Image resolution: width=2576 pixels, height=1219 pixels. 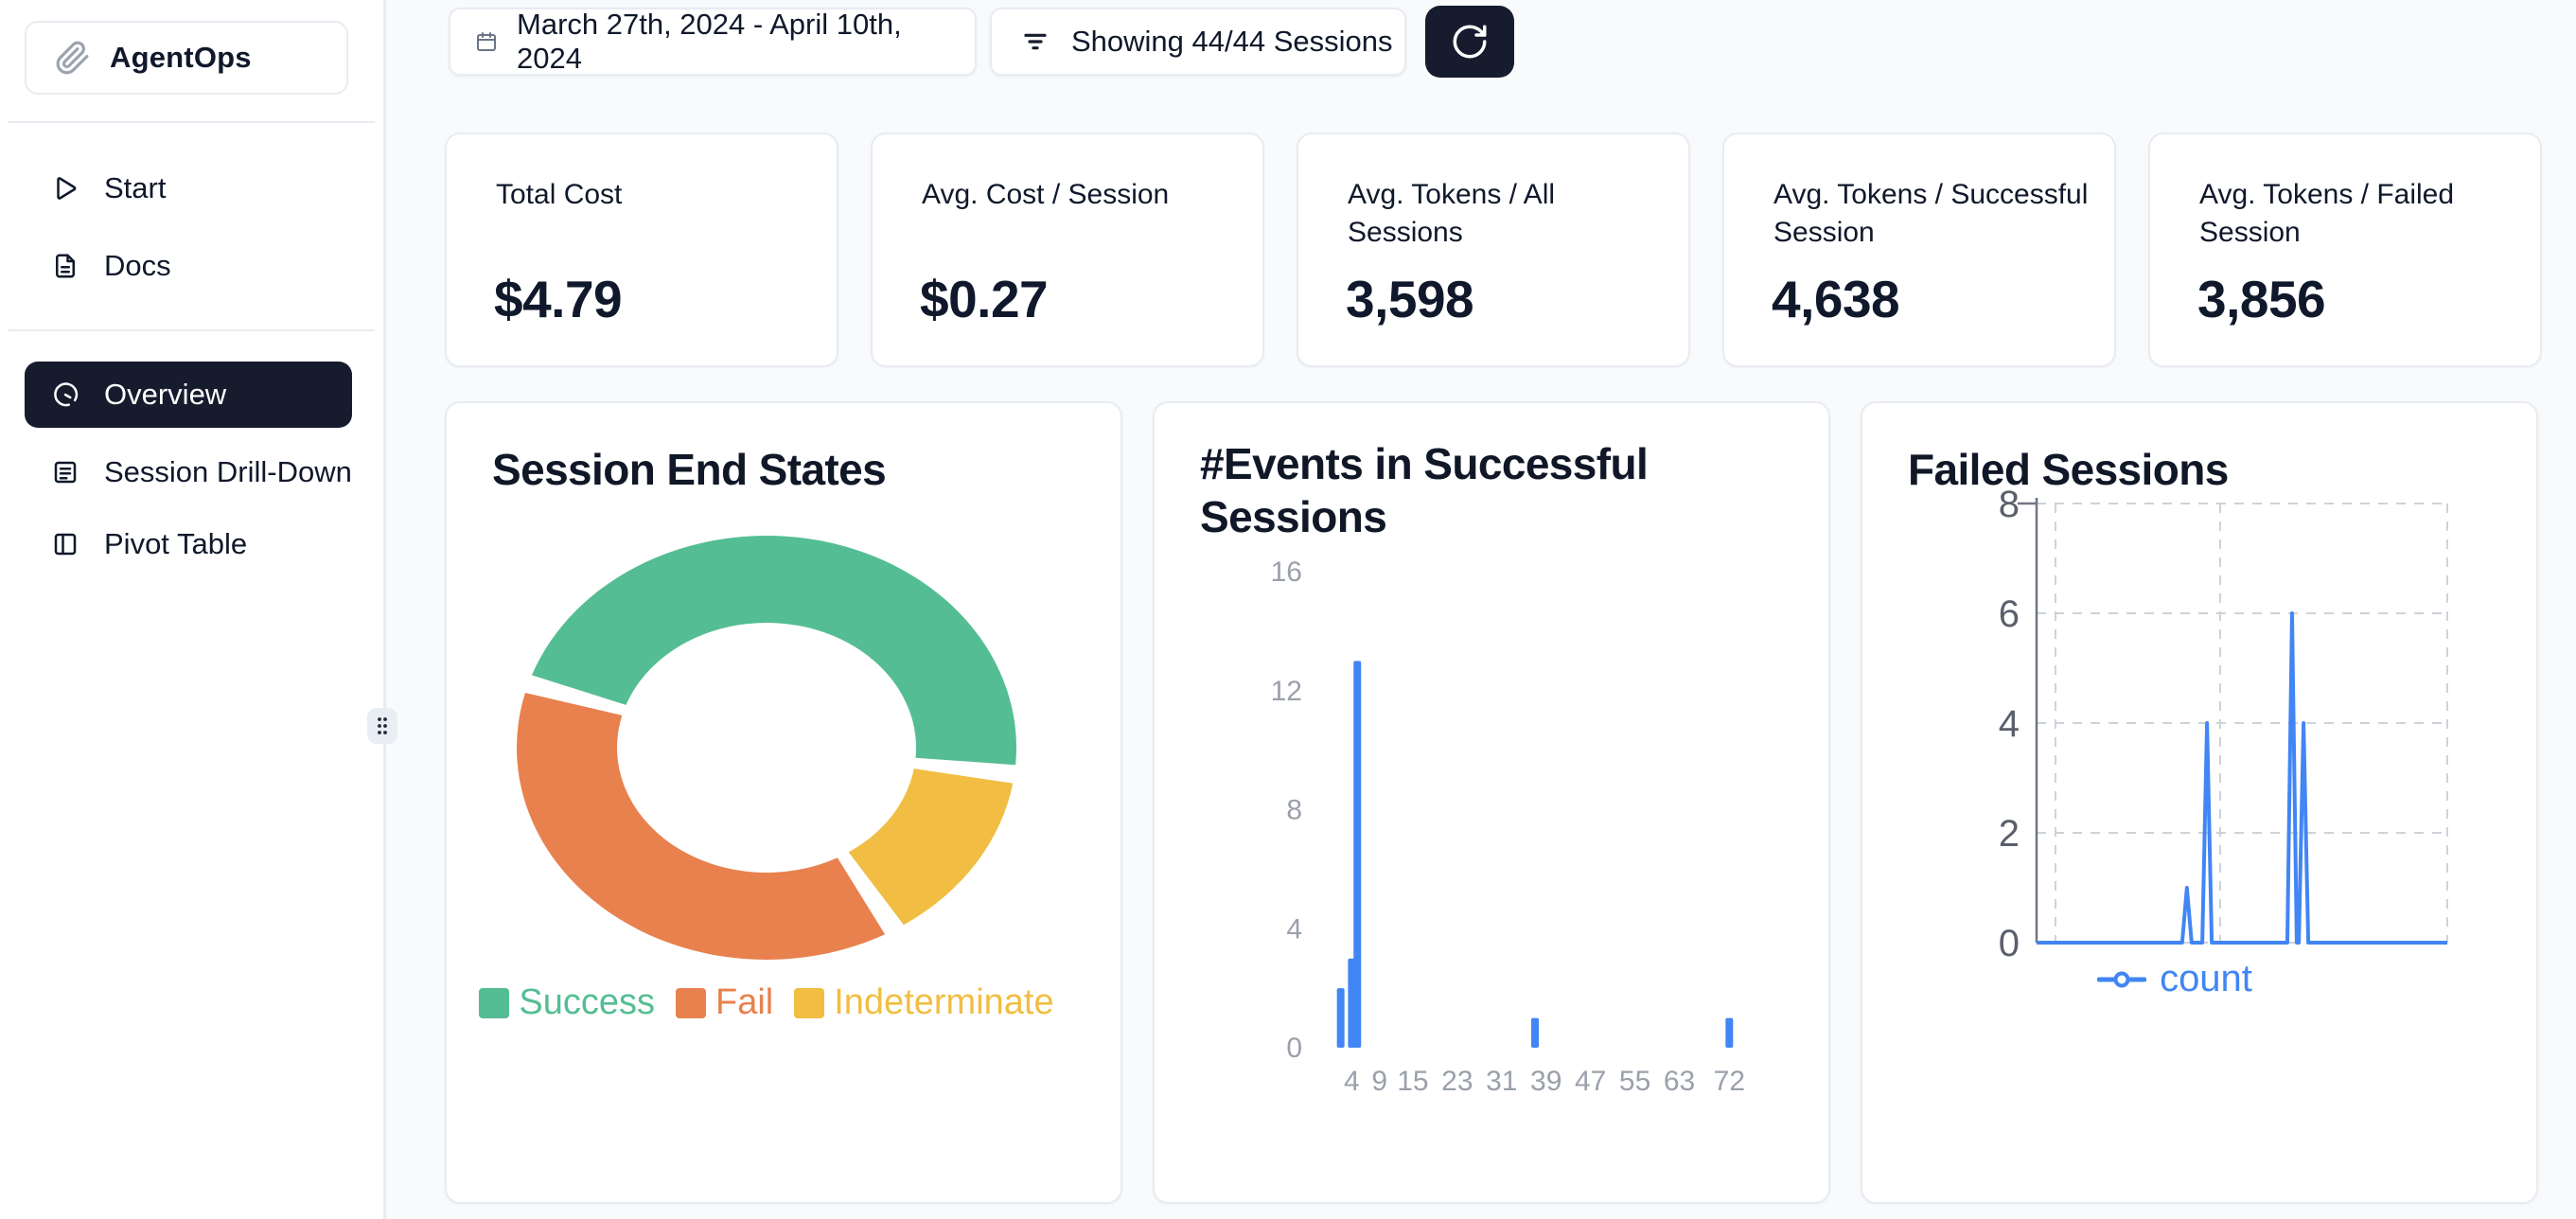 I want to click on legend-item-success: Success, so click(x=567, y=1002).